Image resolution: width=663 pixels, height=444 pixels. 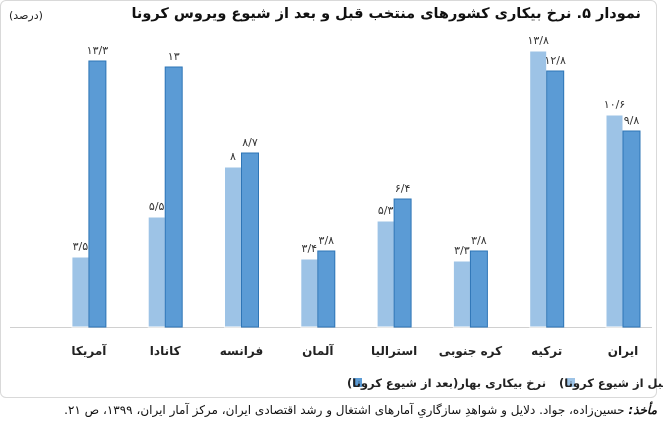 What do you see at coordinates (403, 188) in the screenshot?
I see `data-label: ۶/۴` at bounding box center [403, 188].